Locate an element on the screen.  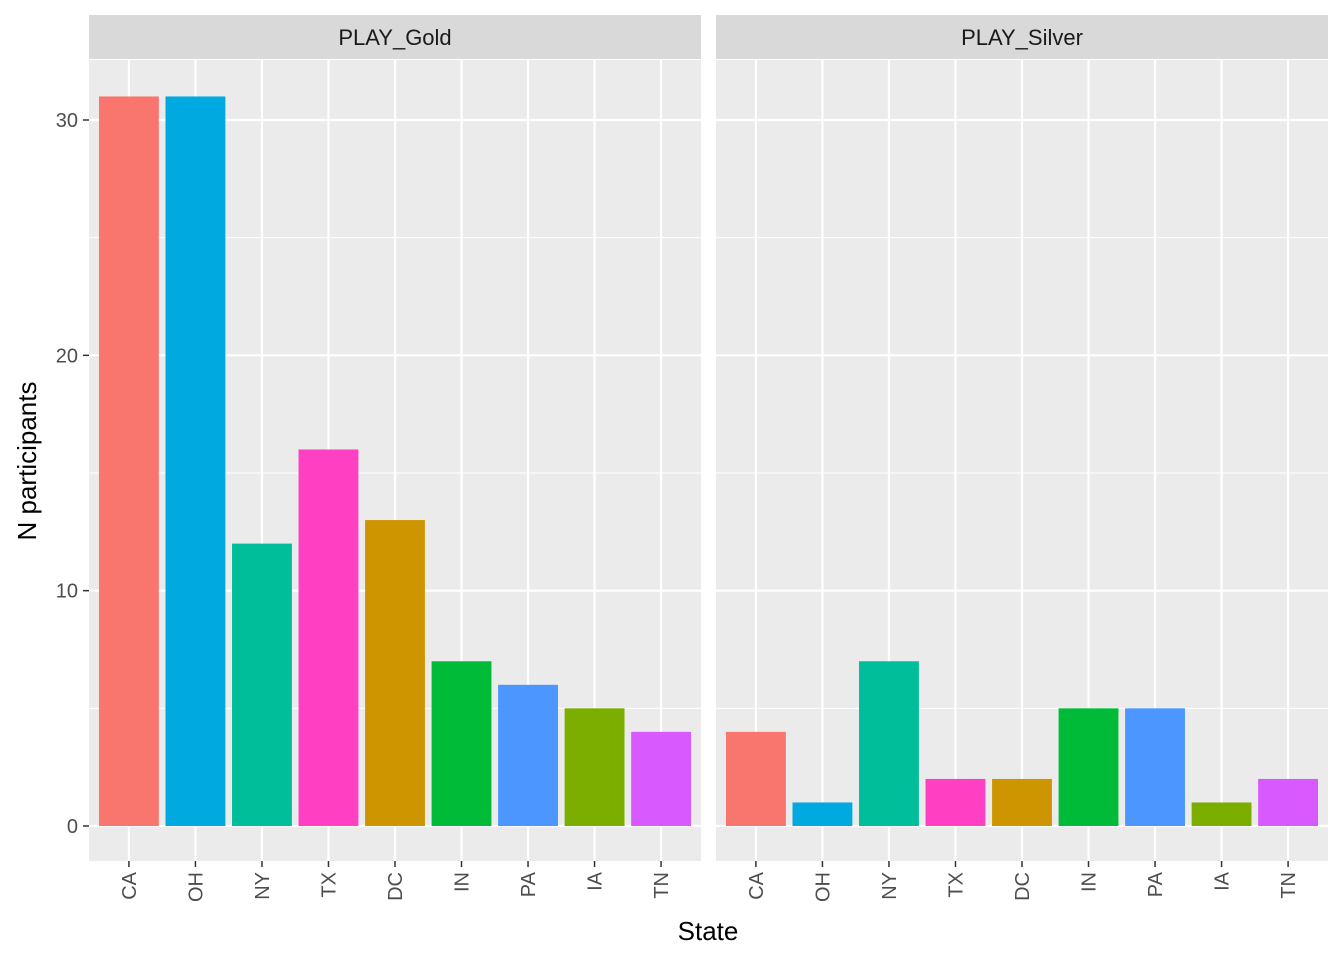
y-tick-label: 10 is located at coordinates (67, 592).